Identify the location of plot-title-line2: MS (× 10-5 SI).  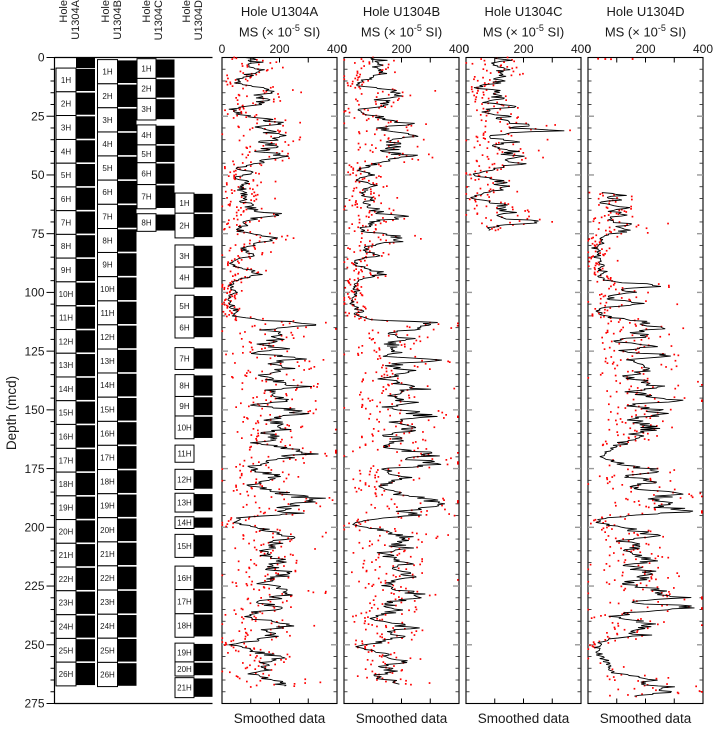
(279, 30).